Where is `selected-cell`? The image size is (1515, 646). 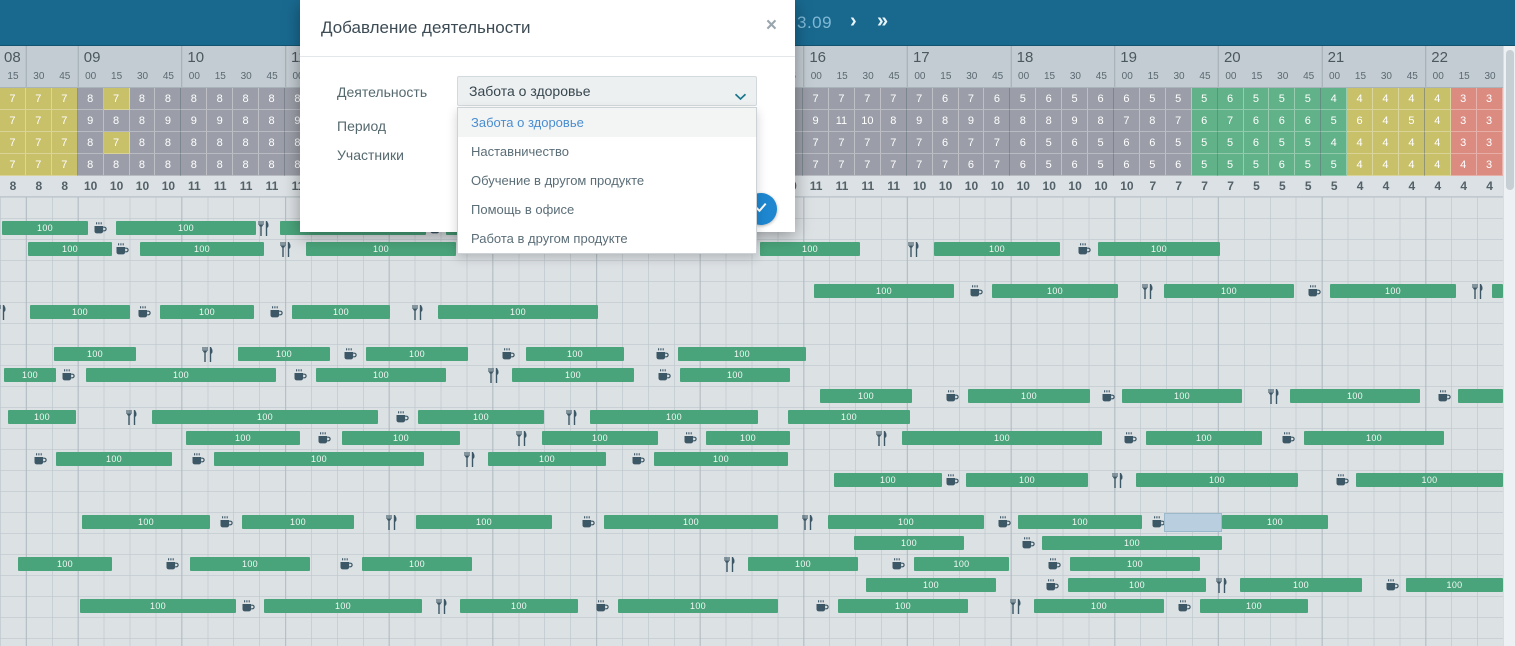 selected-cell is located at coordinates (1193, 522).